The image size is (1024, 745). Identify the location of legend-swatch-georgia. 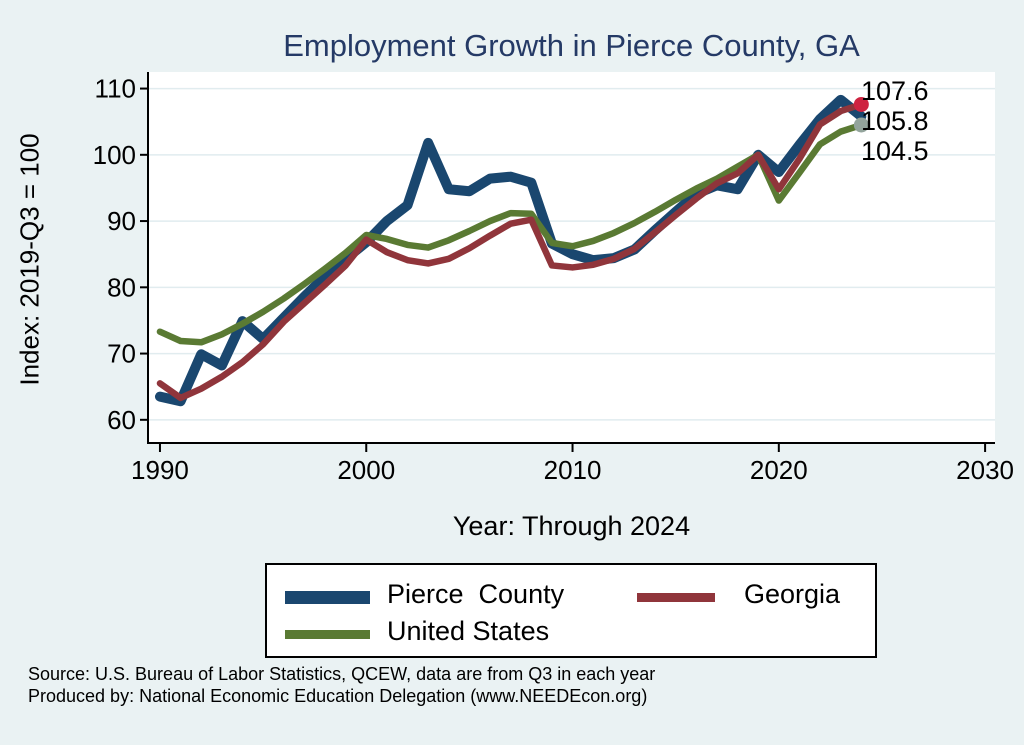
(676, 597).